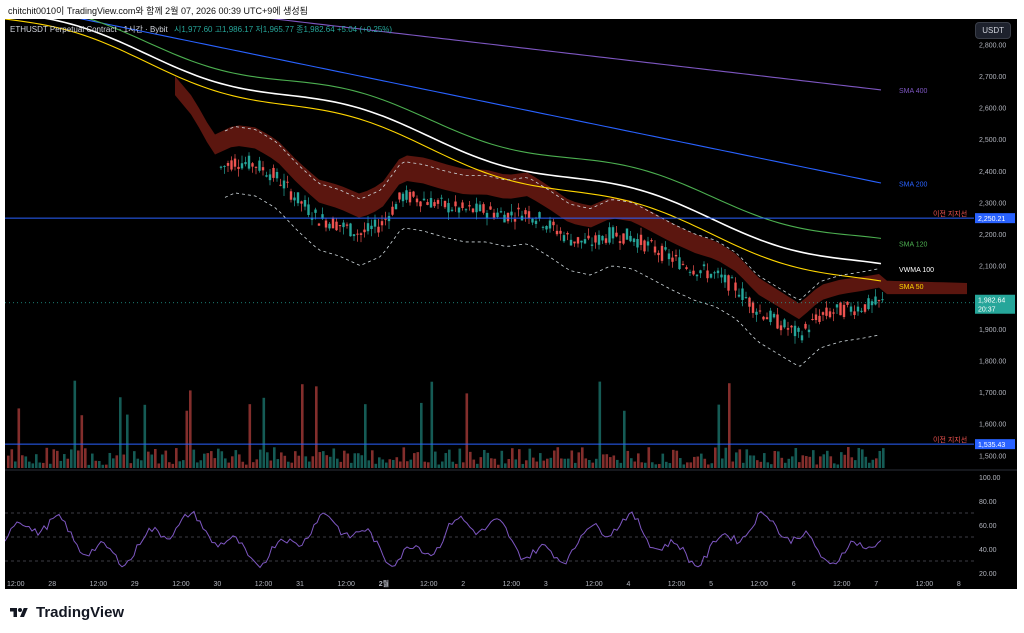  Describe the element at coordinates (89, 29) in the screenshot. I see `symbol-title: ETHUSDT Perpetual Contract · 1시간 · Bybit` at that location.